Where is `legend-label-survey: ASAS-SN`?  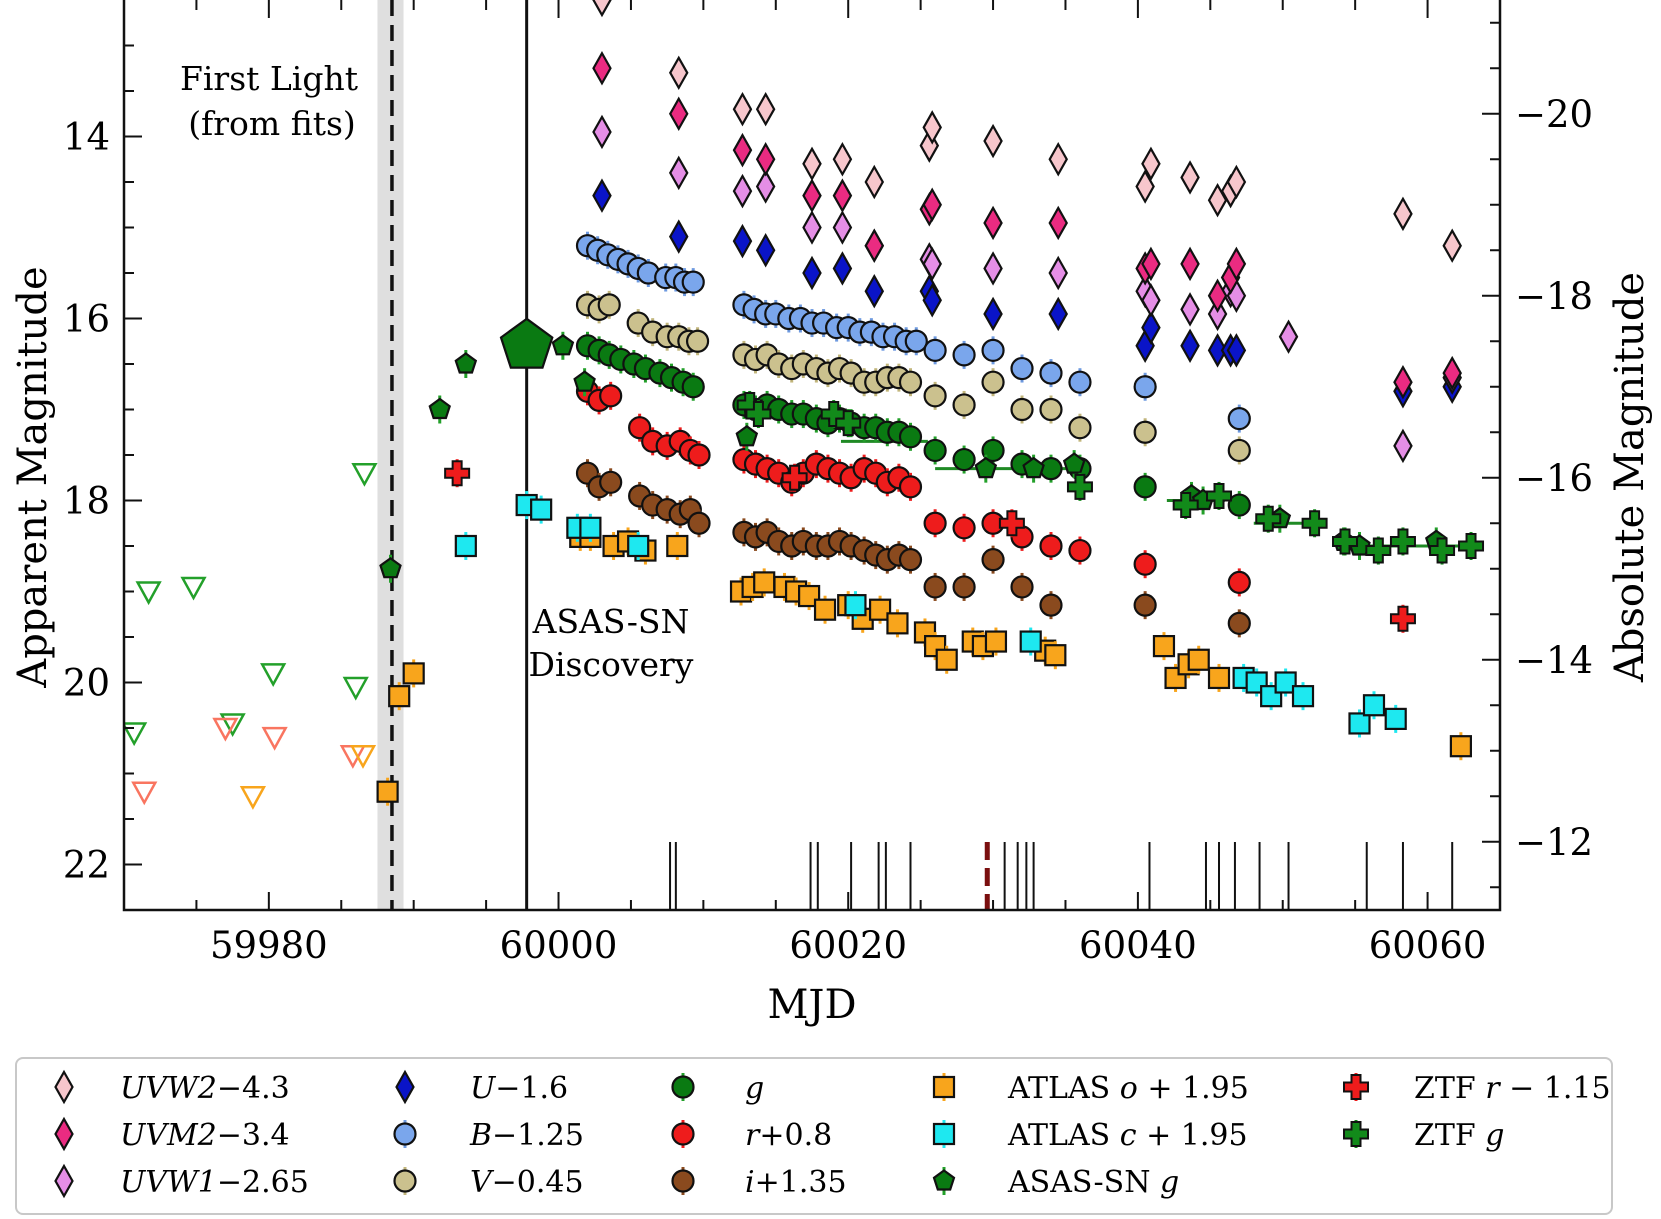
legend-label-survey: ASAS-SN is located at coordinates (1083, 1182).